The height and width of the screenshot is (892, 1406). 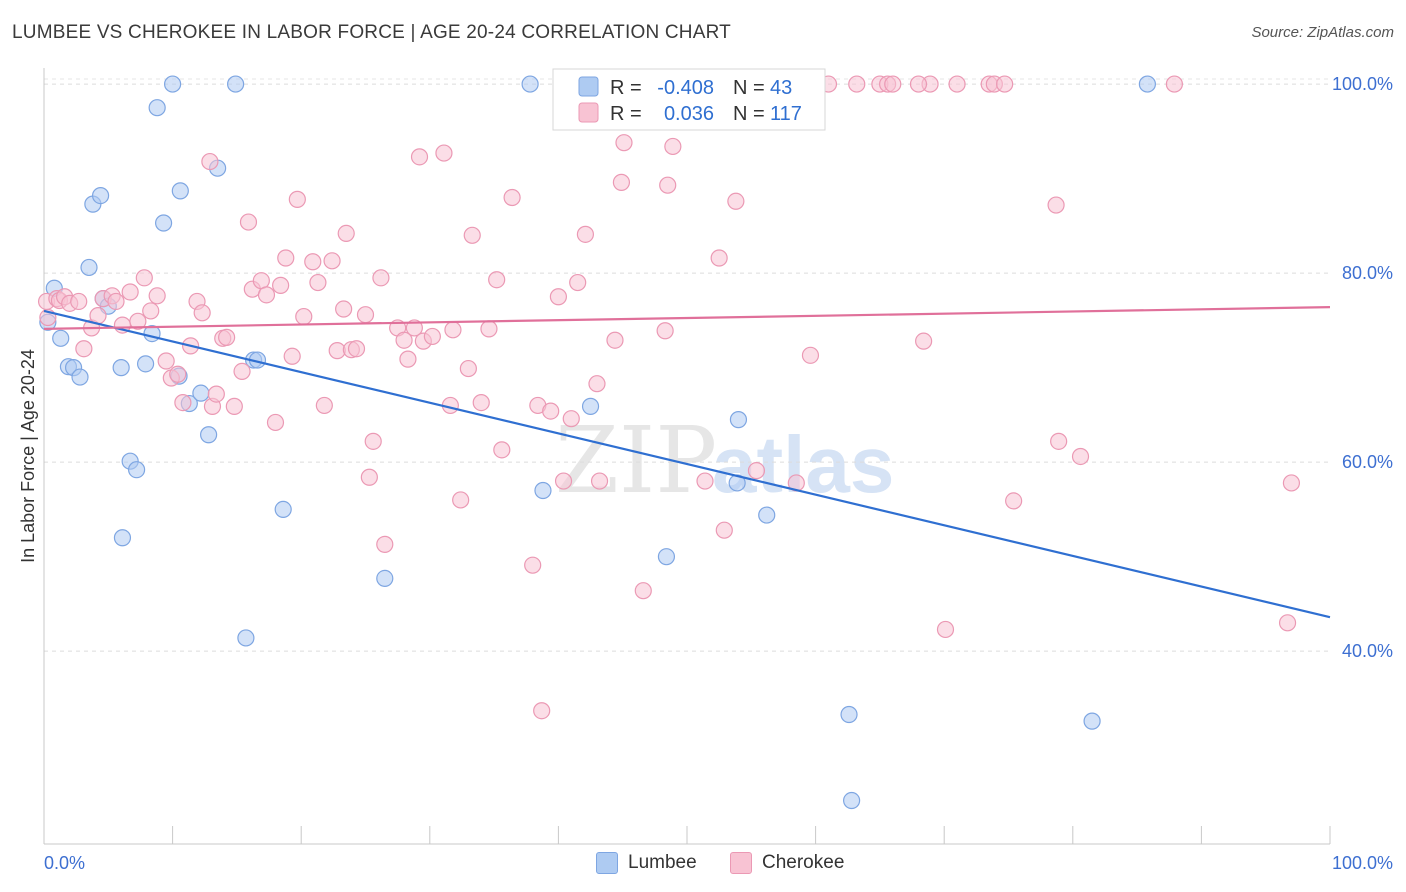 I want to click on y-tick-label: 100.0%, so click(x=1362, y=84).